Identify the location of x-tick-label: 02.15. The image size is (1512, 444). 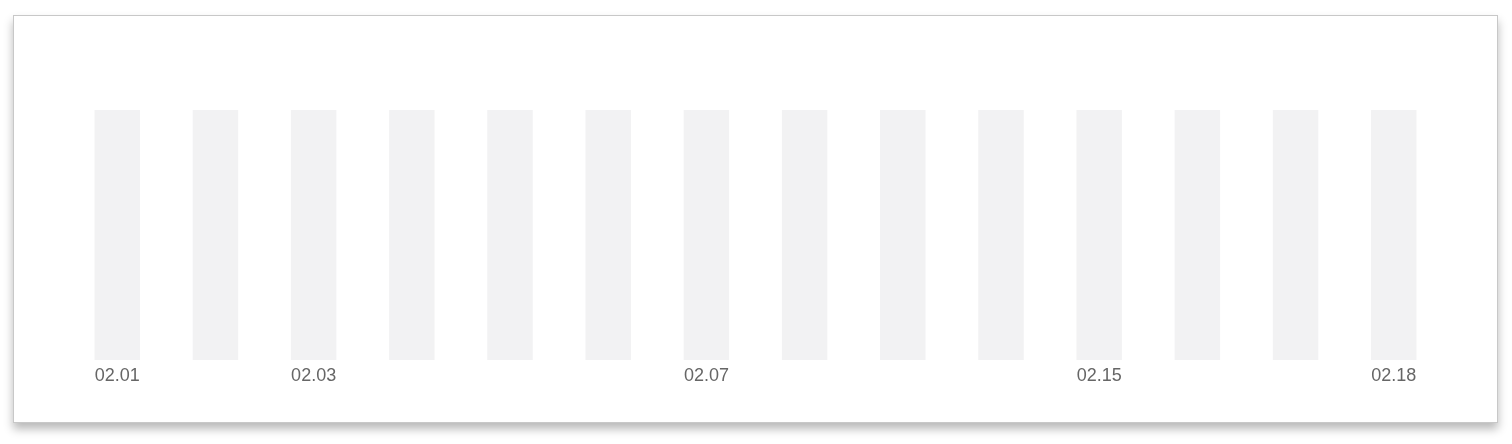
(1099, 374).